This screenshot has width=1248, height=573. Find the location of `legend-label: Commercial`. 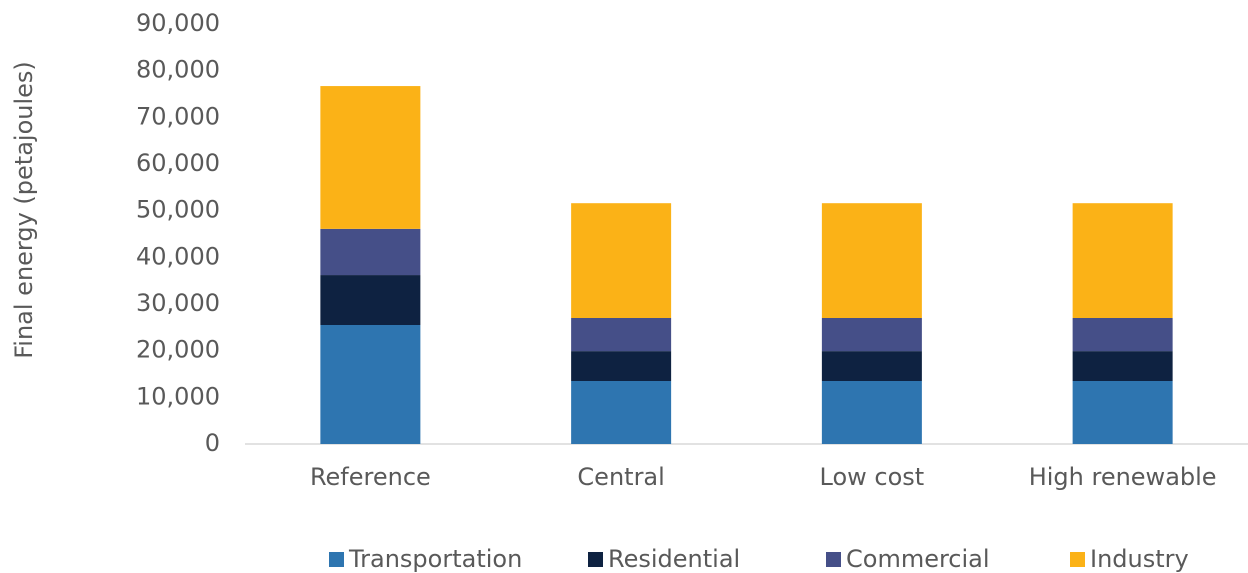

legend-label: Commercial is located at coordinates (918, 559).